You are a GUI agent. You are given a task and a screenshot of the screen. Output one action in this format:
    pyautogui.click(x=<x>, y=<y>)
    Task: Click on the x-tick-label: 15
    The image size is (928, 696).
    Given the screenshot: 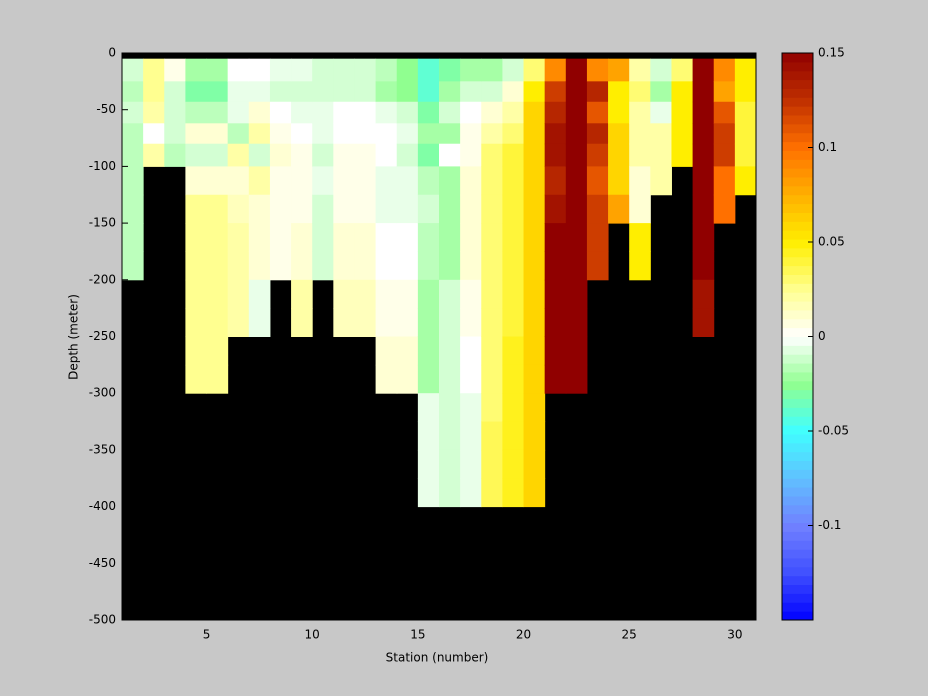 What is the action you would take?
    pyautogui.click(x=417, y=635)
    